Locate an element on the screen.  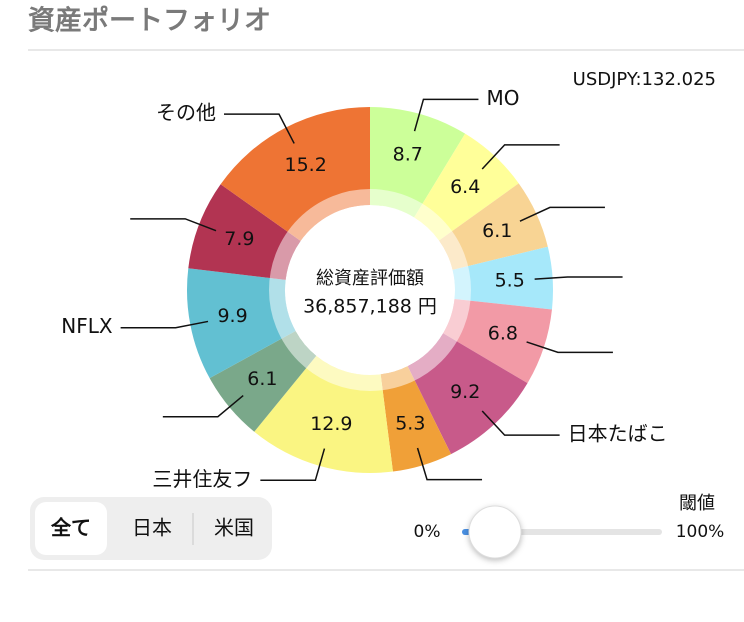
segment-all: 全て is located at coordinates (70, 528).